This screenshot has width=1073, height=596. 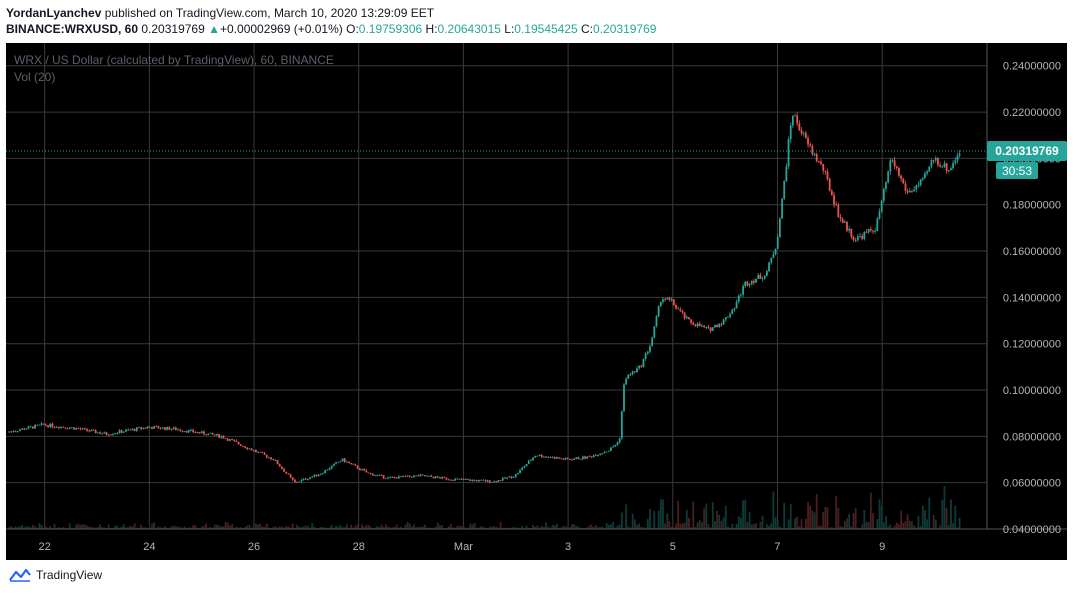 I want to click on tradingview-logo-icon, so click(x=20, y=575).